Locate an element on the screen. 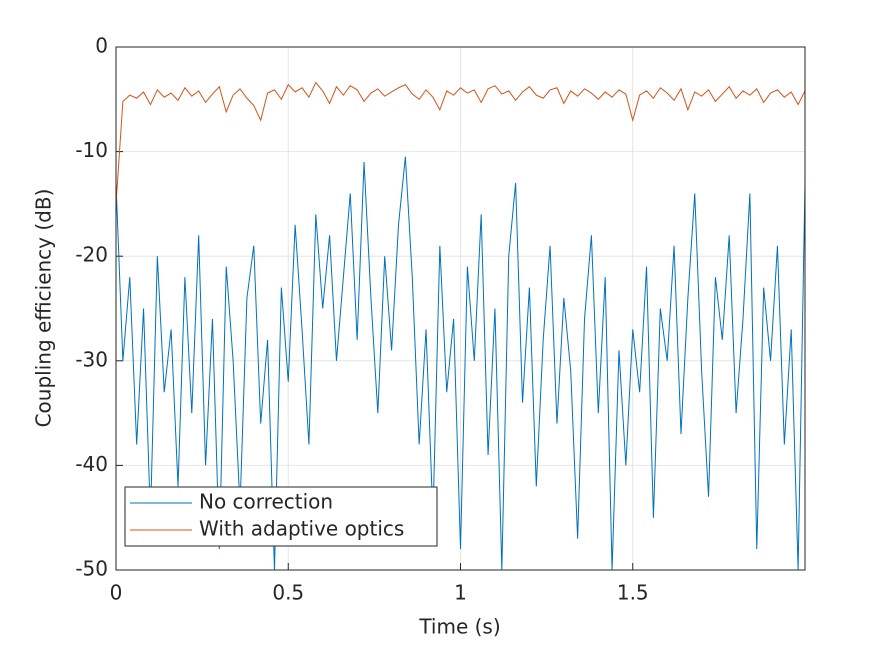 This screenshot has width=891, height=645. legend-label: With adaptive optics is located at coordinates (301, 529).